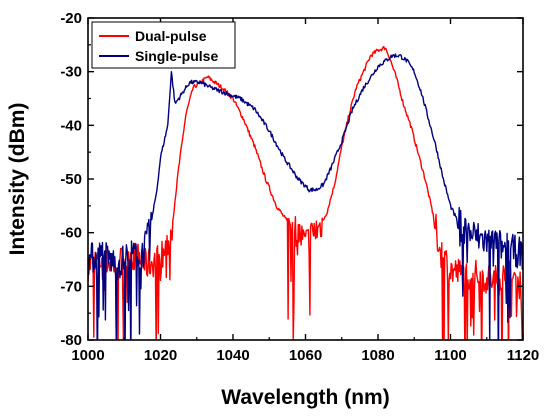 The width and height of the screenshot is (550, 417). I want to click on x-axis-title: Wavelength (nm), so click(305, 397).